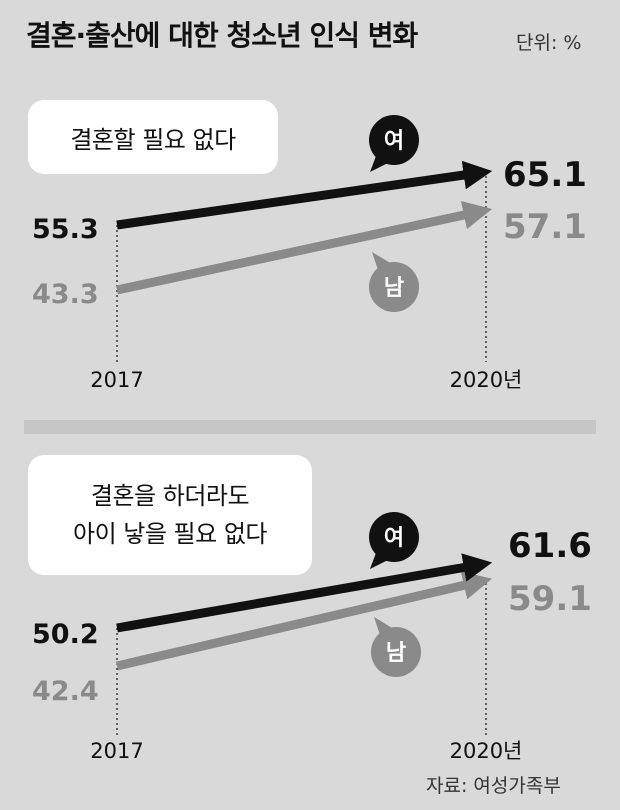 Image resolution: width=620 pixels, height=810 pixels. I want to click on chart1-male-line, so click(304, 247).